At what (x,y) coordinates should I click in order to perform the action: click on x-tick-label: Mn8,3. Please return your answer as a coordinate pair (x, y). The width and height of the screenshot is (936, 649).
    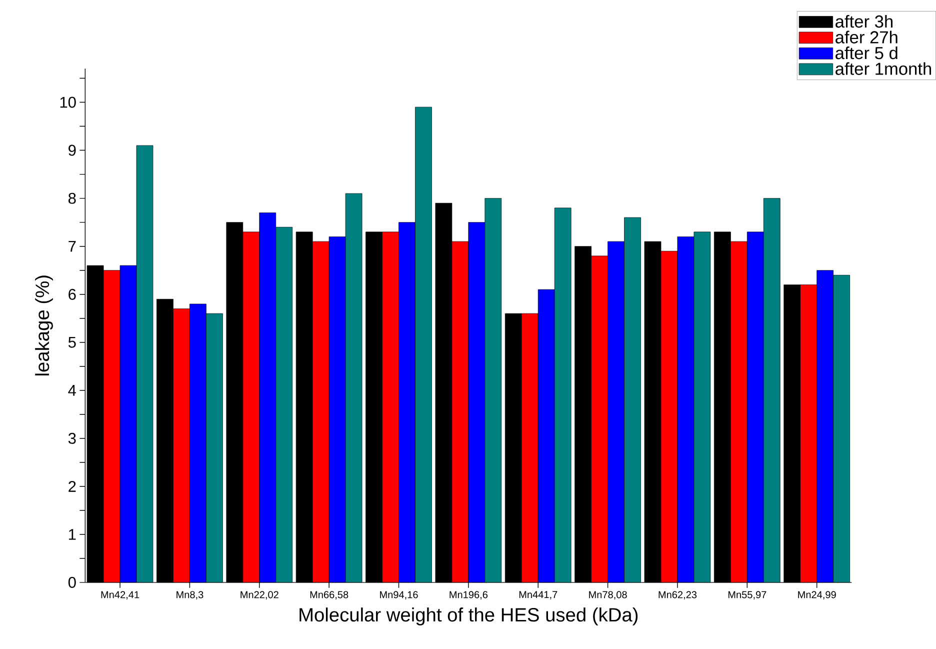
    Looking at the image, I should click on (190, 595).